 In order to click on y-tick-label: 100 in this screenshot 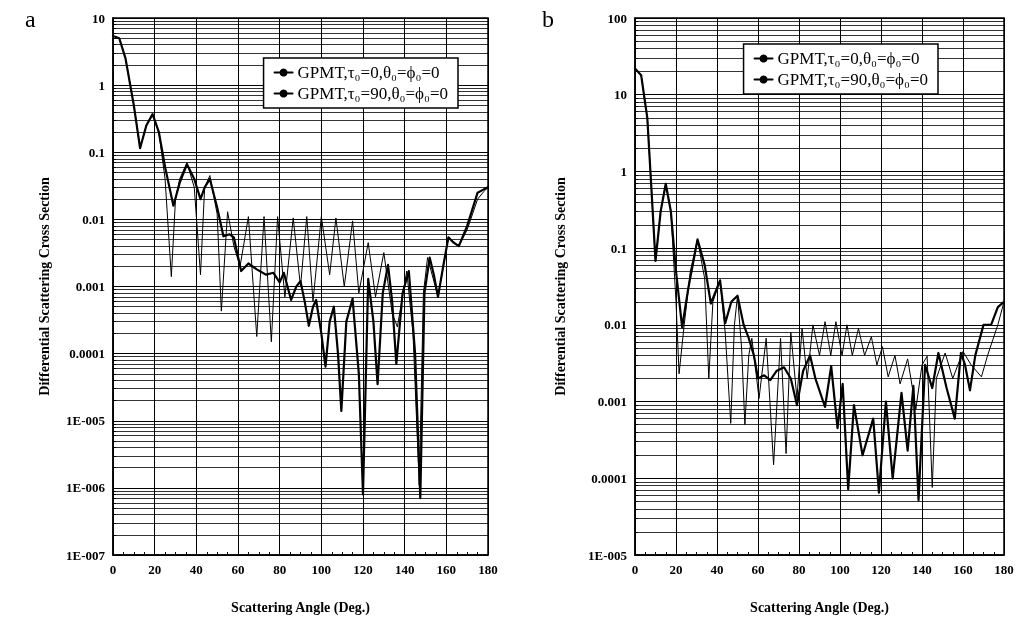, I will do `click(617, 18)`.